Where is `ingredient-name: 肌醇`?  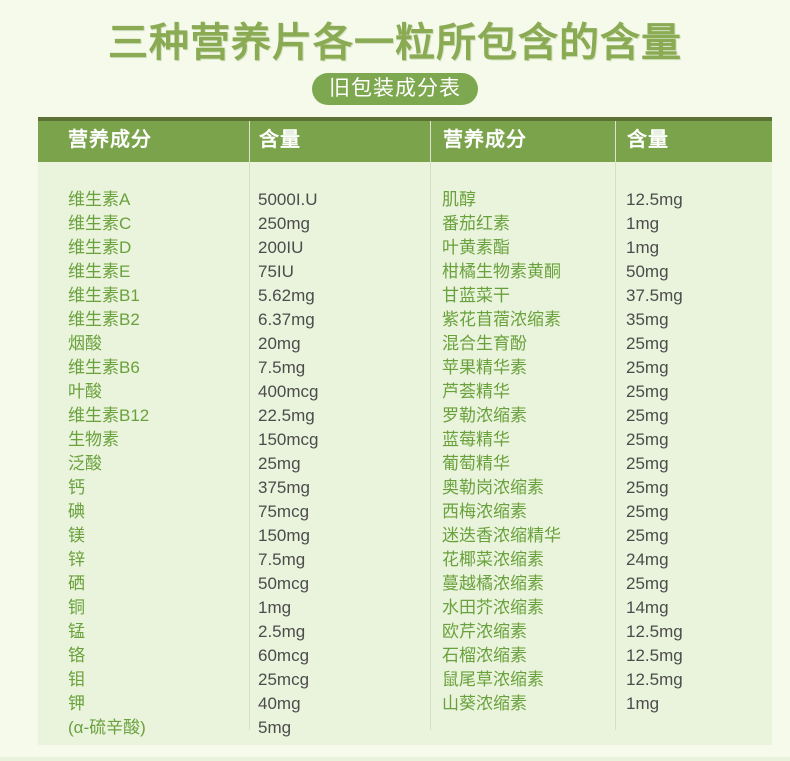
ingredient-name: 肌醇 is located at coordinates (459, 199).